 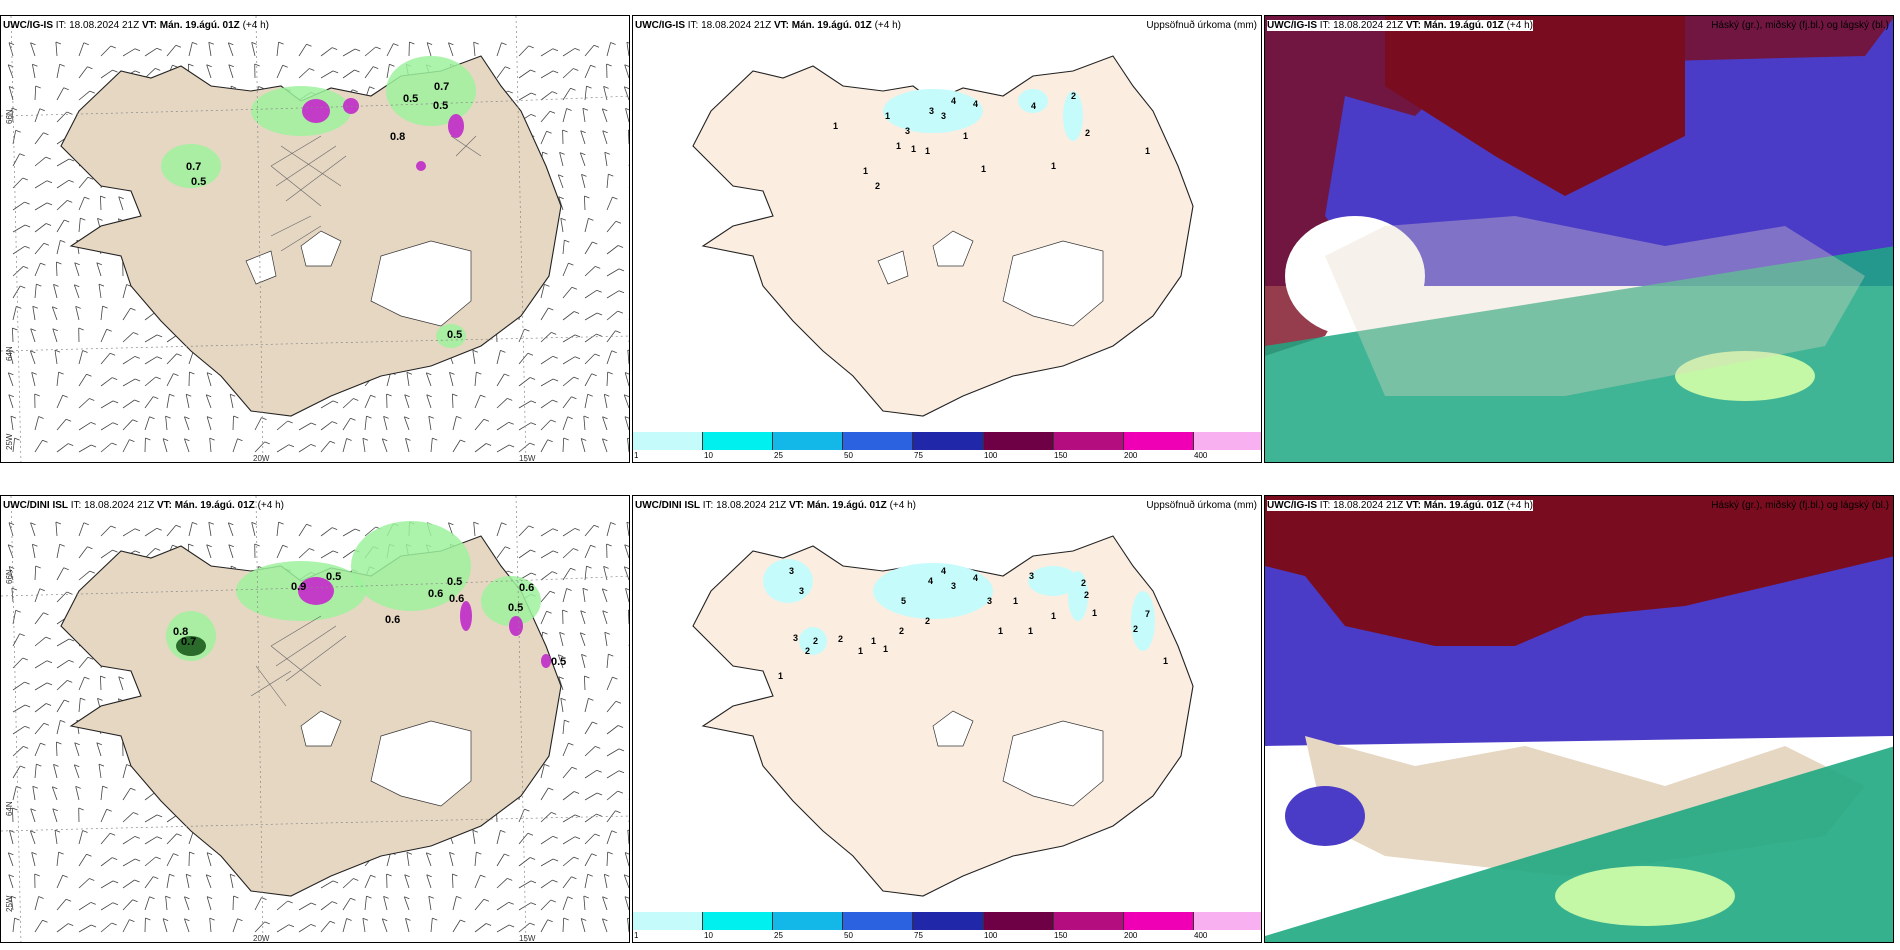 I want to click on wind-number: 0.5, so click(x=455, y=582).